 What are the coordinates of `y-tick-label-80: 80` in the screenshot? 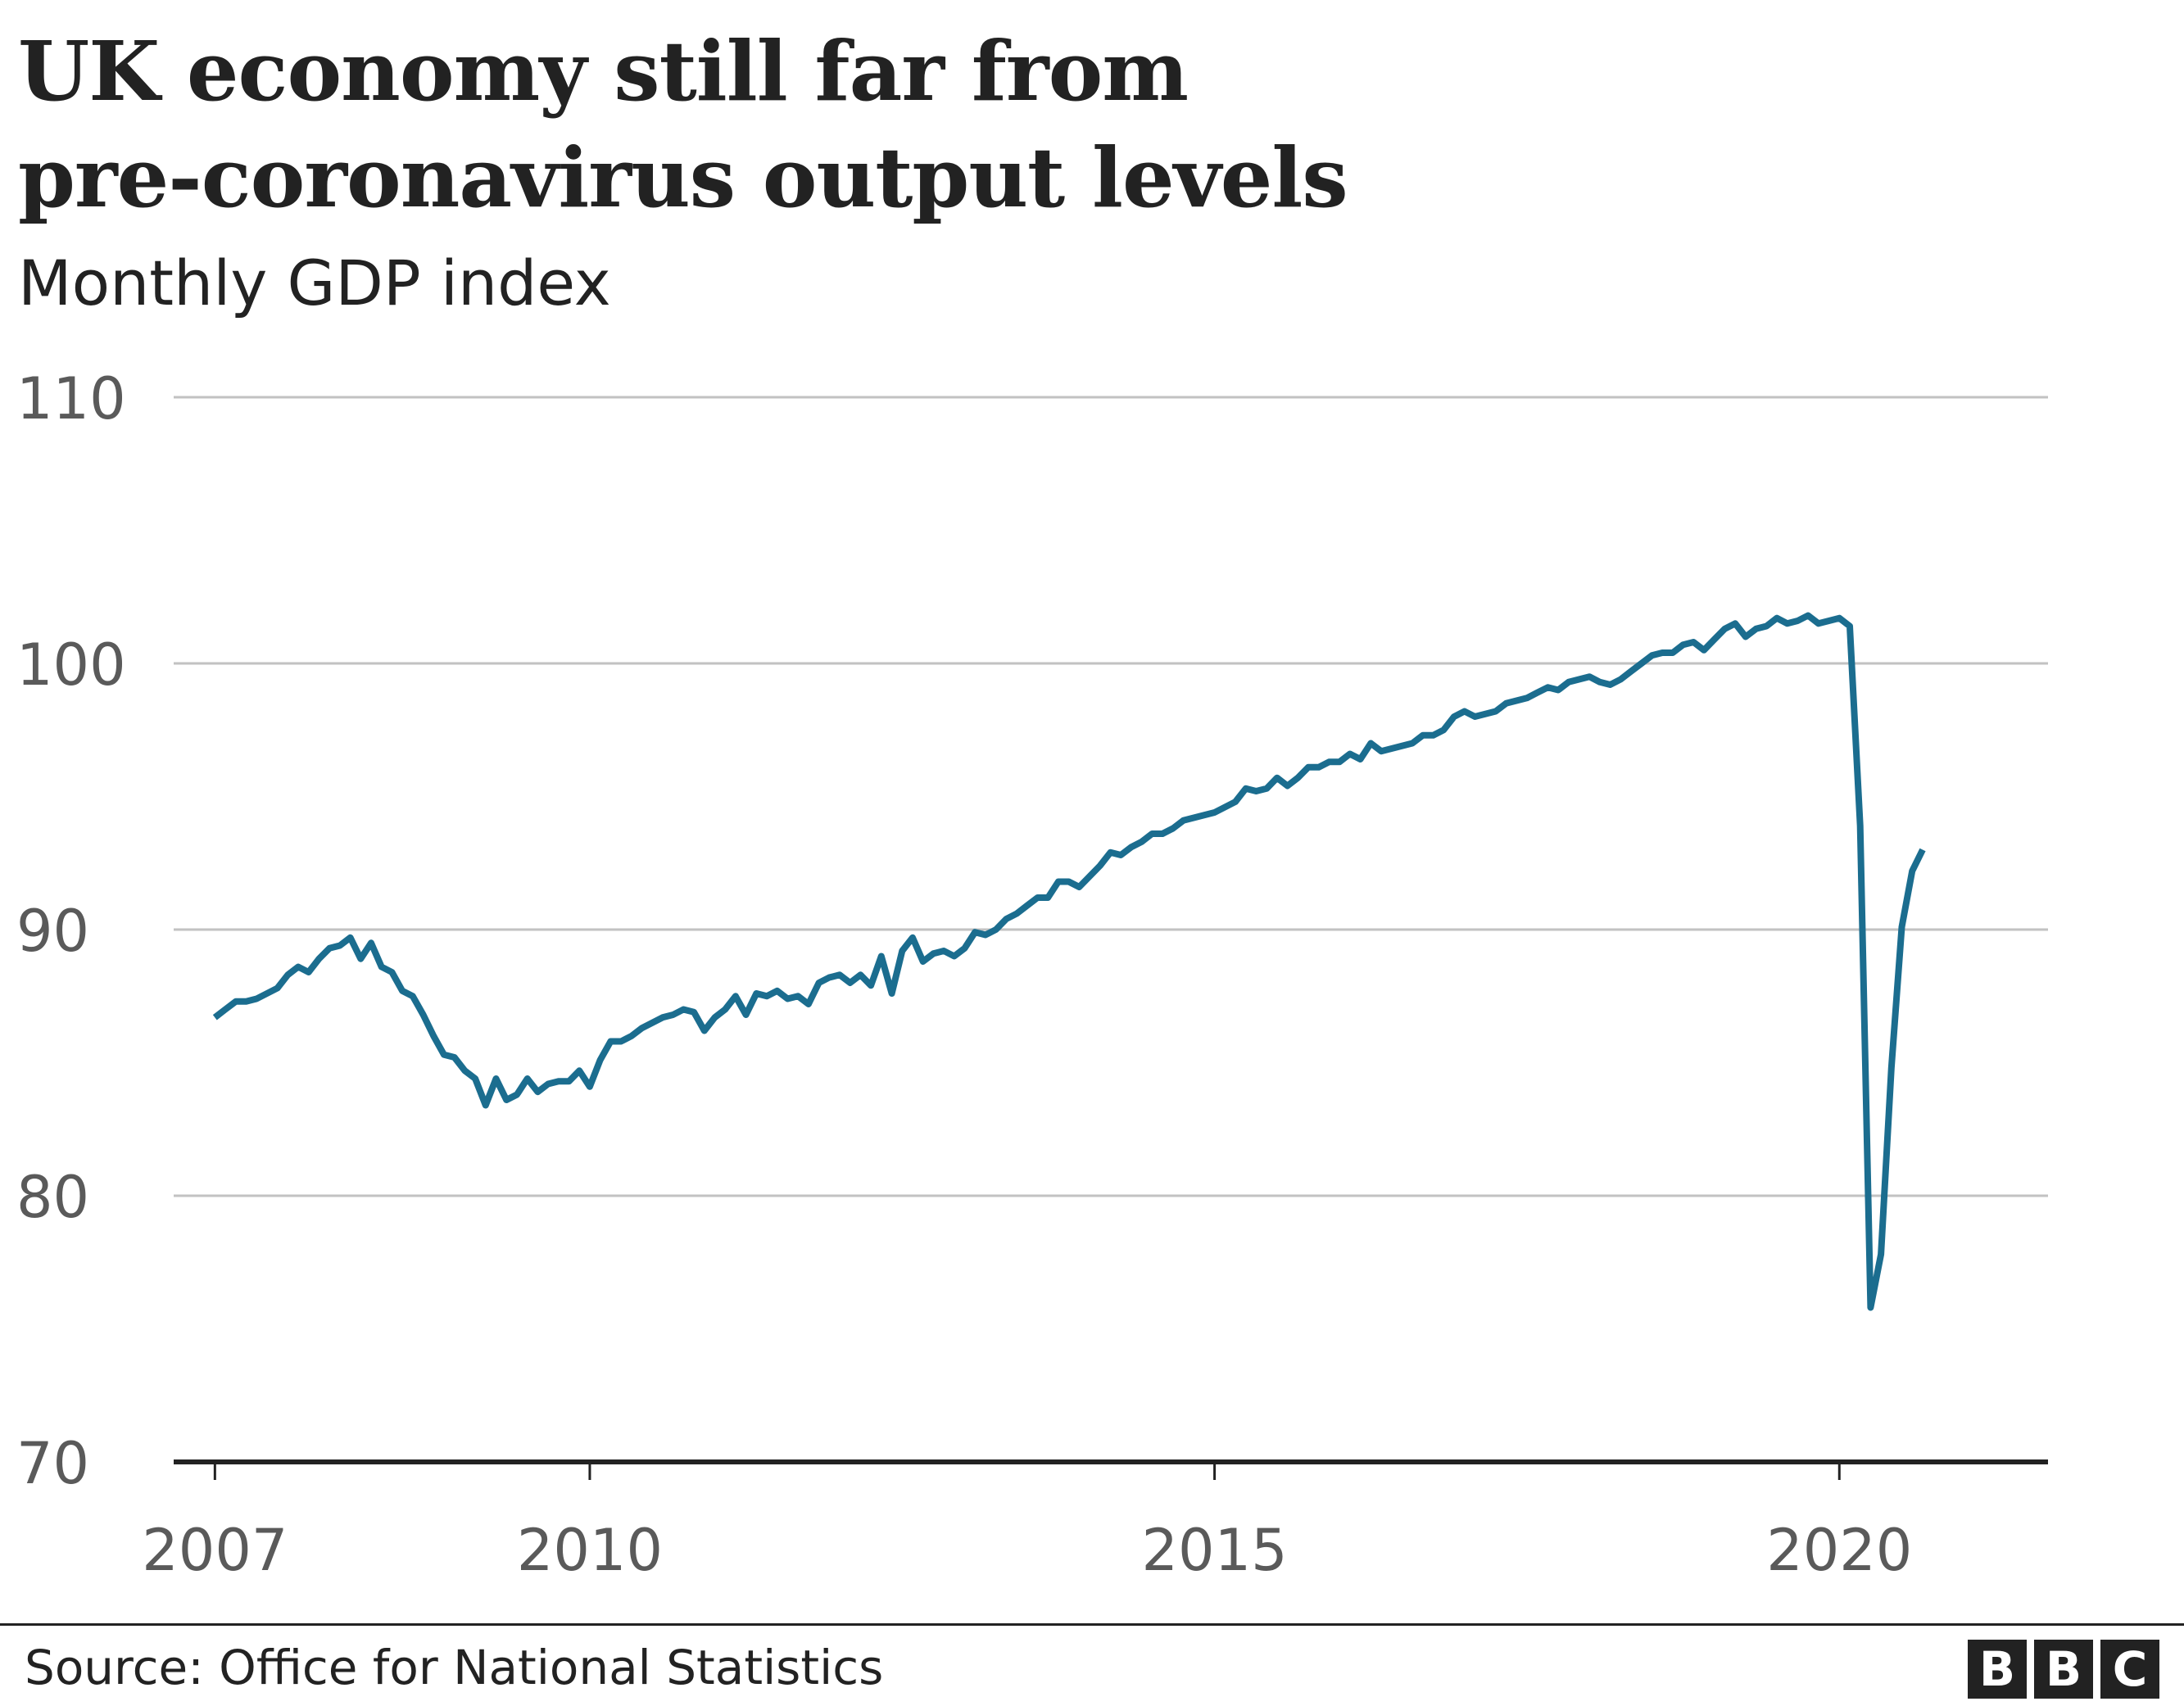 It's located at (52, 1197).